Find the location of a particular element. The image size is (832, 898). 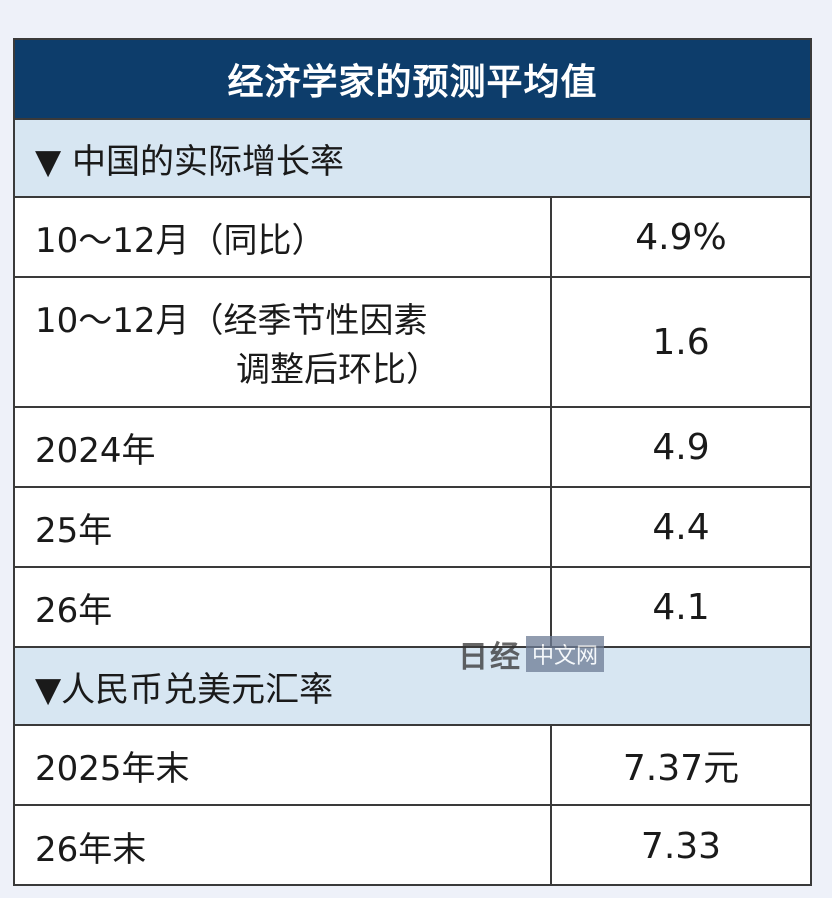

row-label: 26年 is located at coordinates (283, 607).